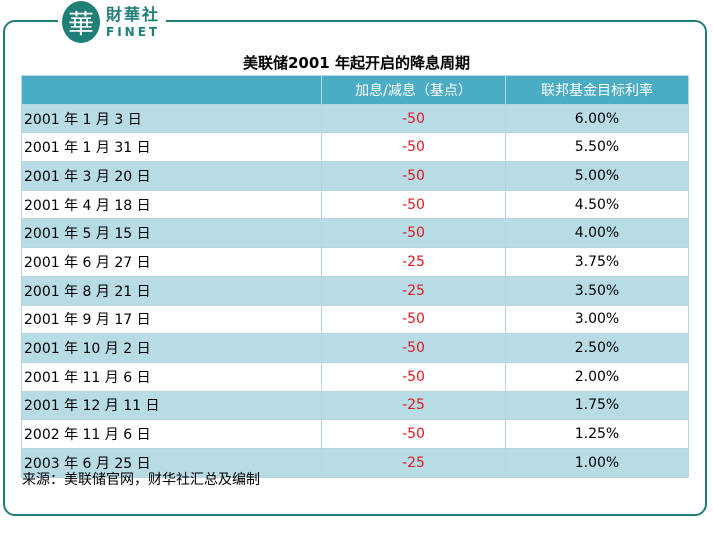 The image size is (713, 535). I want to click on table-row: 2001 年 4 月 18 日 -50 4.50%, so click(355, 204).